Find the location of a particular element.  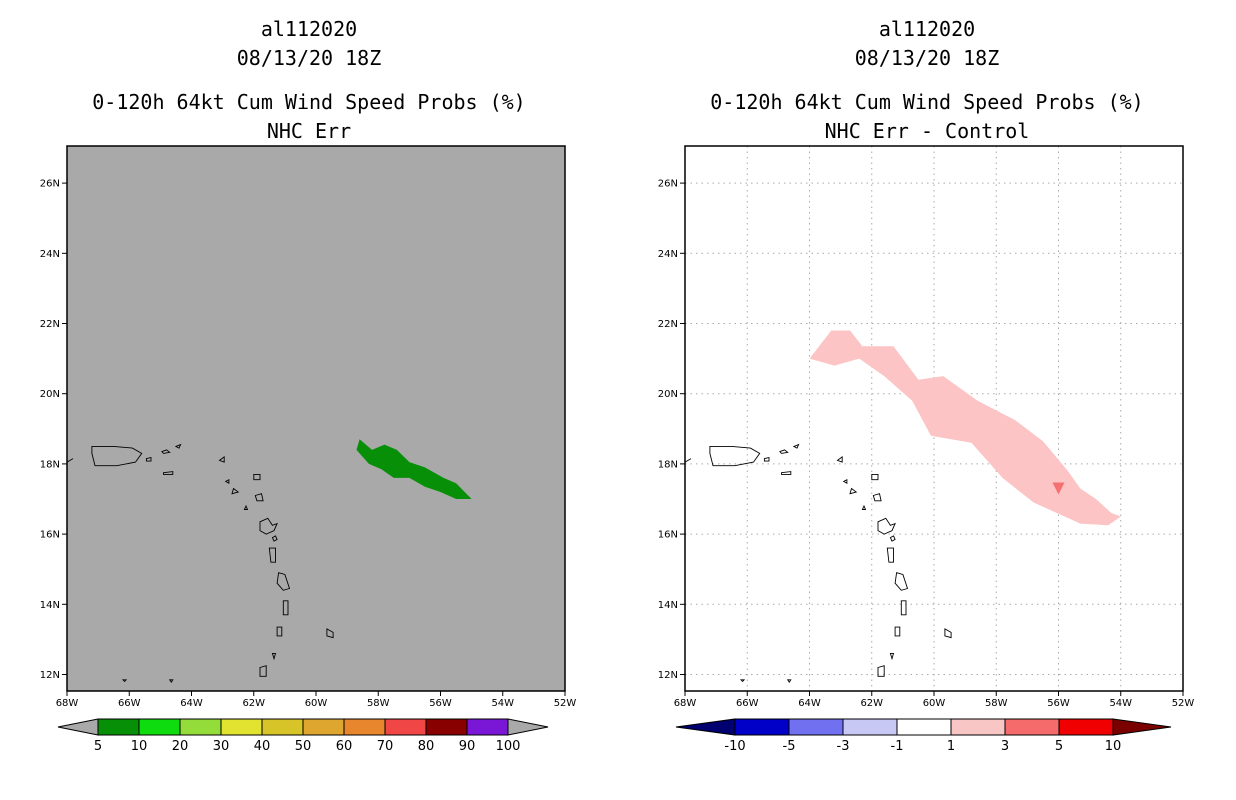

right-product-title: 0-120h 64kt Cum Wind Speed Probs (%) is located at coordinates (927, 102).